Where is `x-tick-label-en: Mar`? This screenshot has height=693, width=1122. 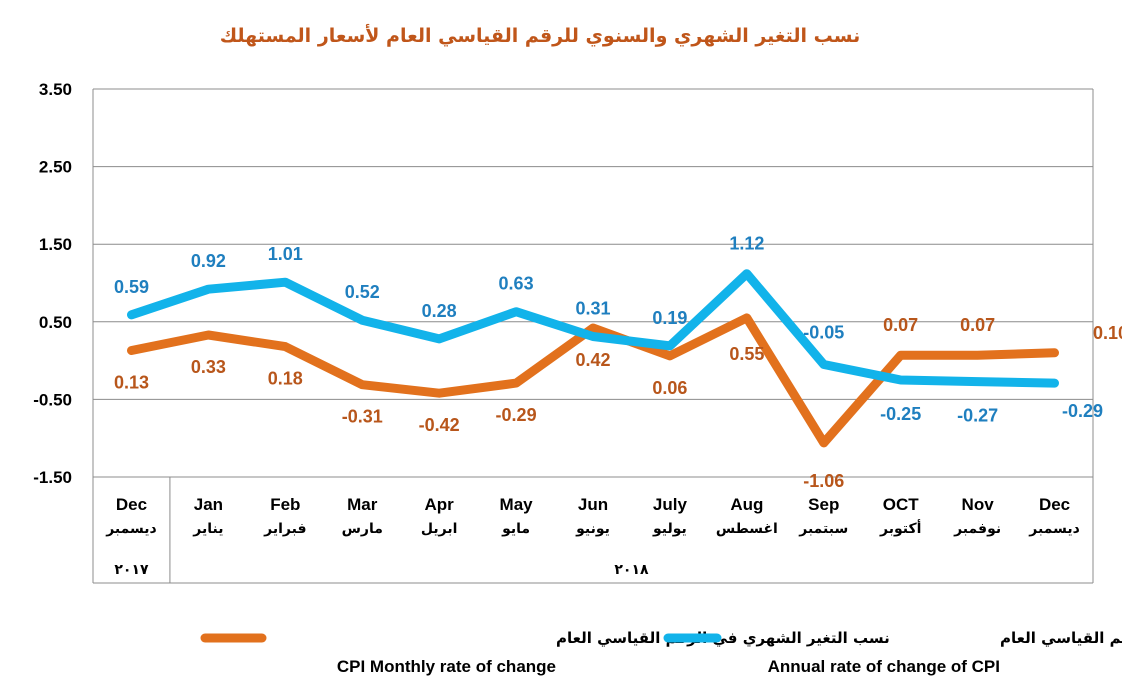 x-tick-label-en: Mar is located at coordinates (362, 504).